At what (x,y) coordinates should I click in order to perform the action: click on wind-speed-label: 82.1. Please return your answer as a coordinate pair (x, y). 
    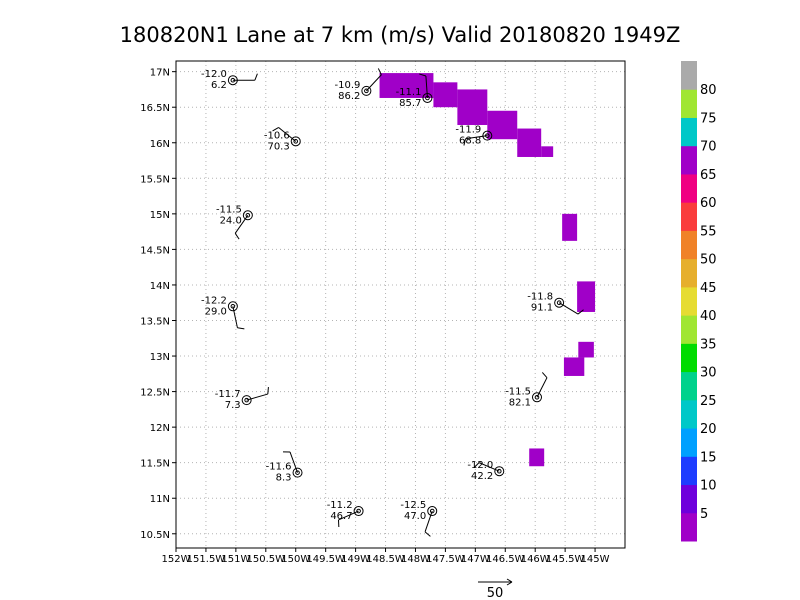
    Looking at the image, I should click on (520, 402).